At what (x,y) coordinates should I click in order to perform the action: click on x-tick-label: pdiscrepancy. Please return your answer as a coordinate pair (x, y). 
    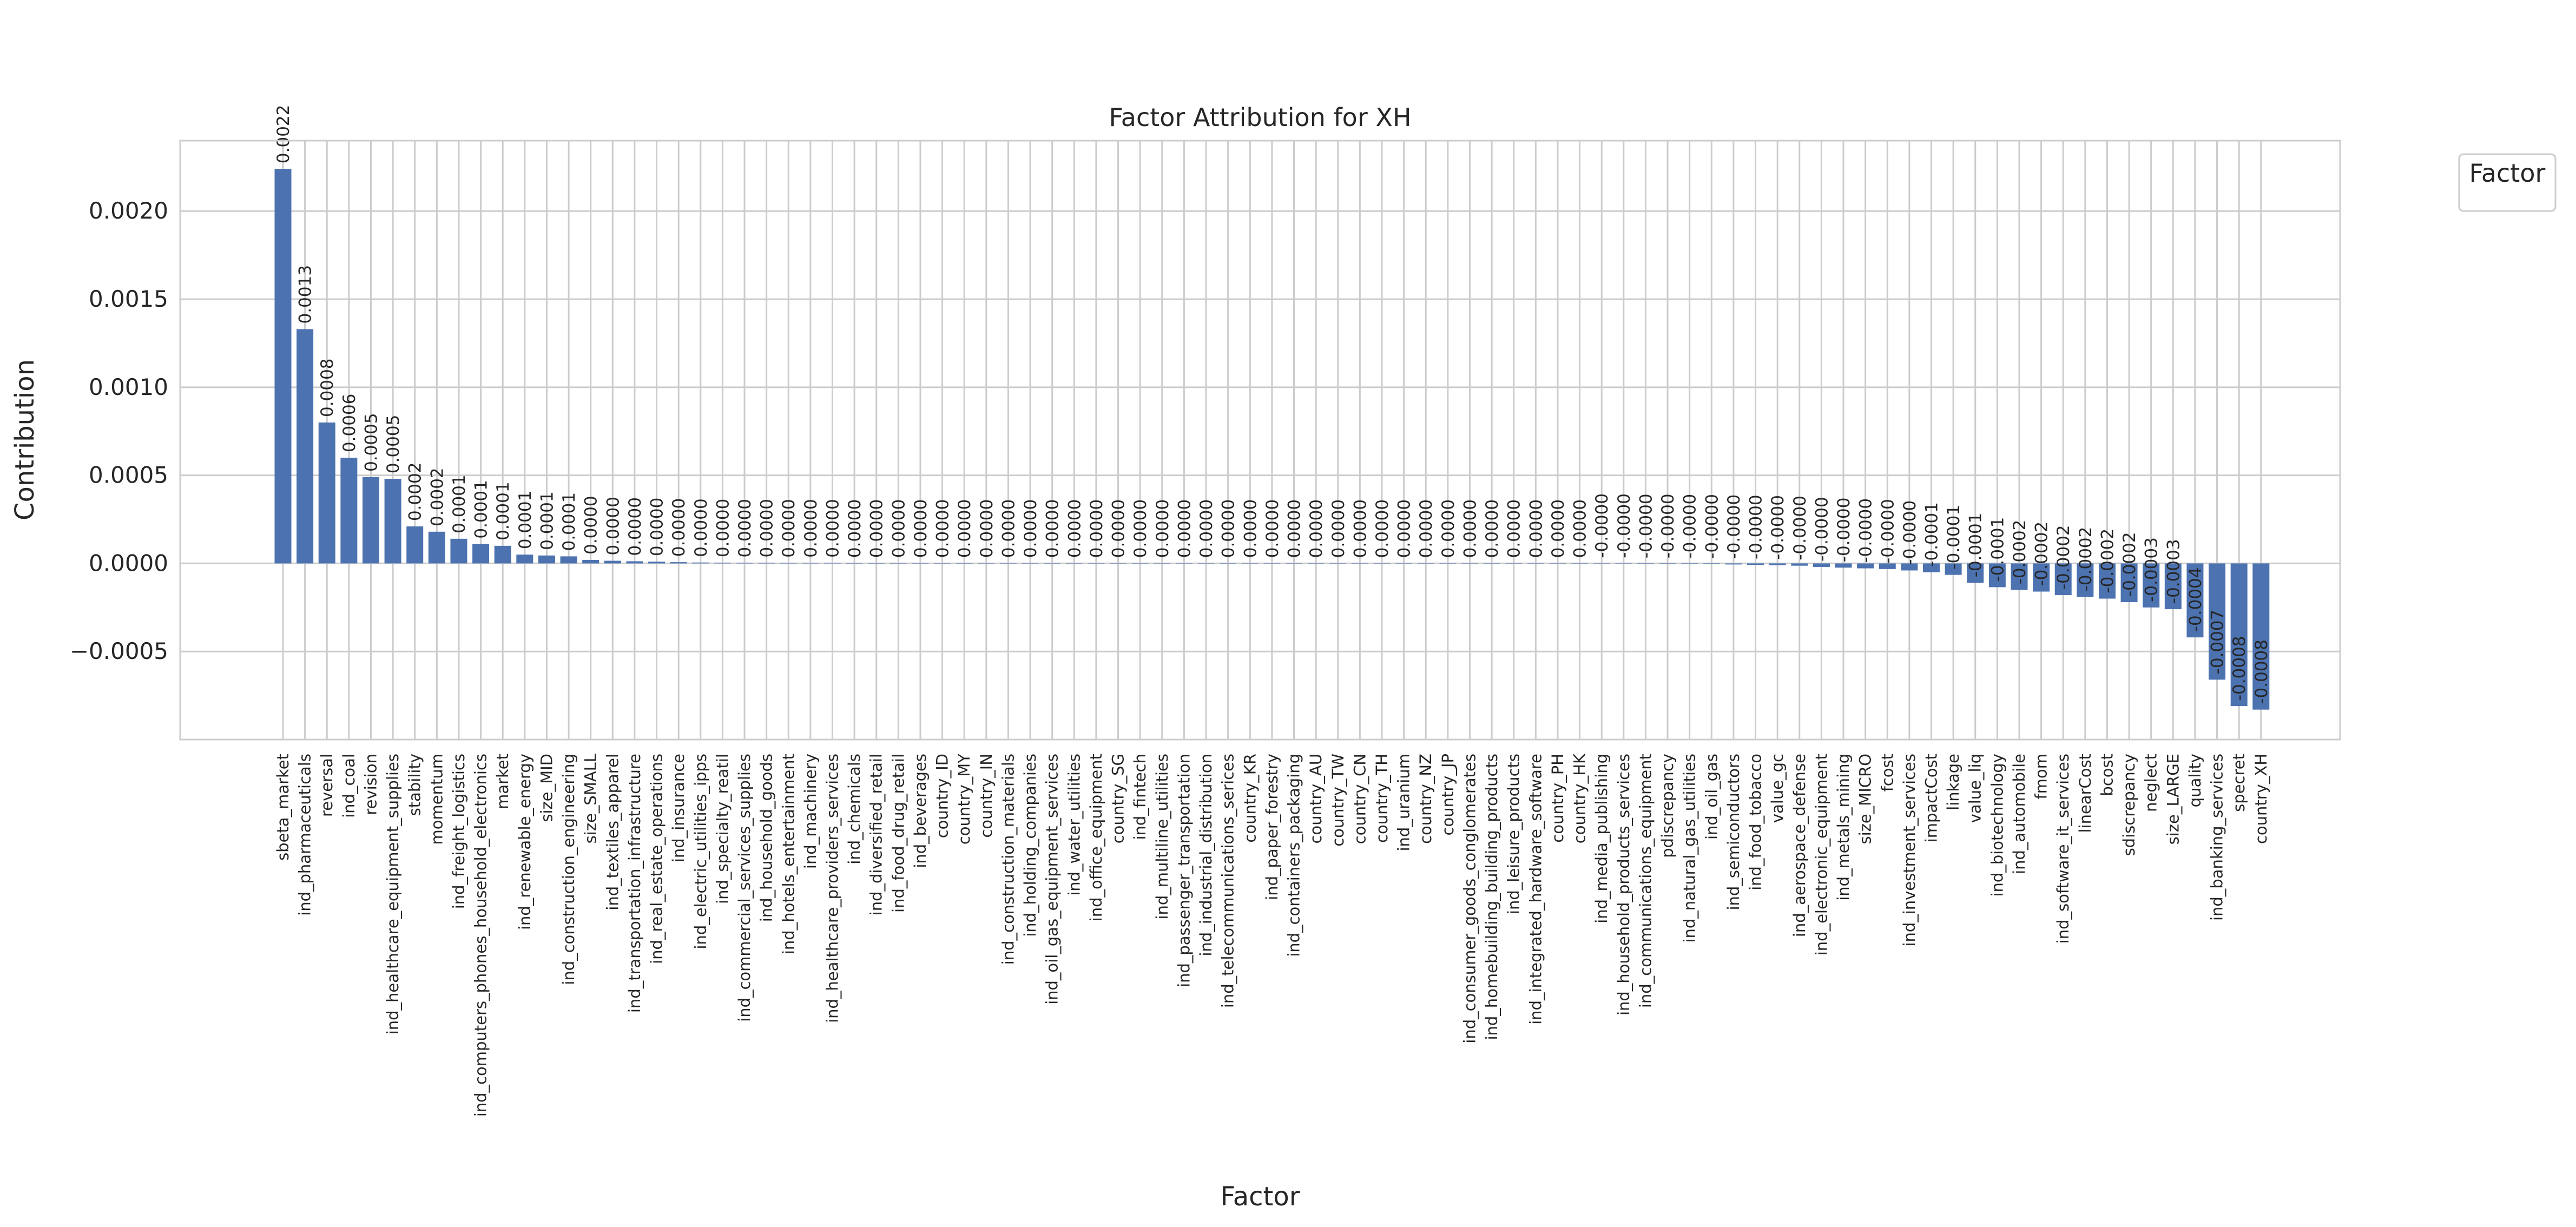
    Looking at the image, I should click on (1667, 806).